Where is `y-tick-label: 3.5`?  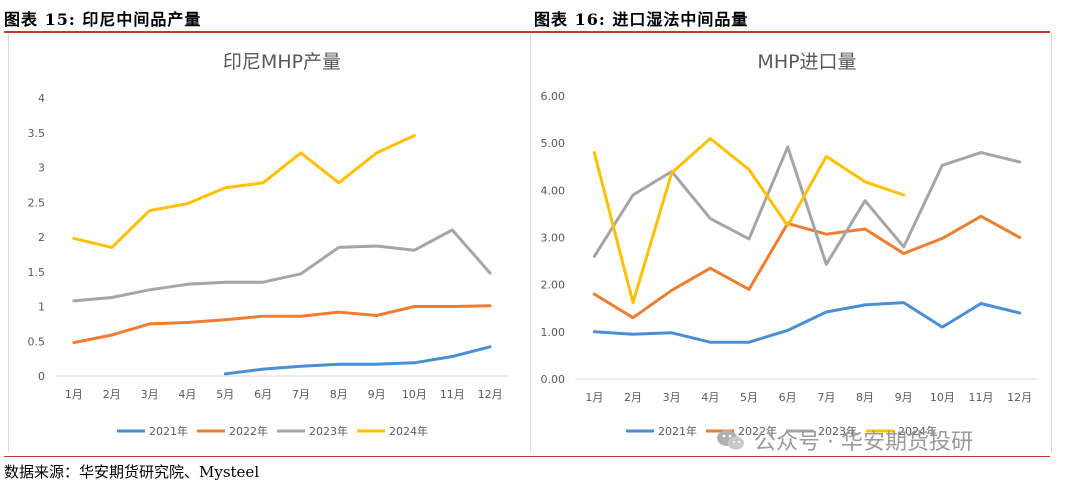 y-tick-label: 3.5 is located at coordinates (37, 133).